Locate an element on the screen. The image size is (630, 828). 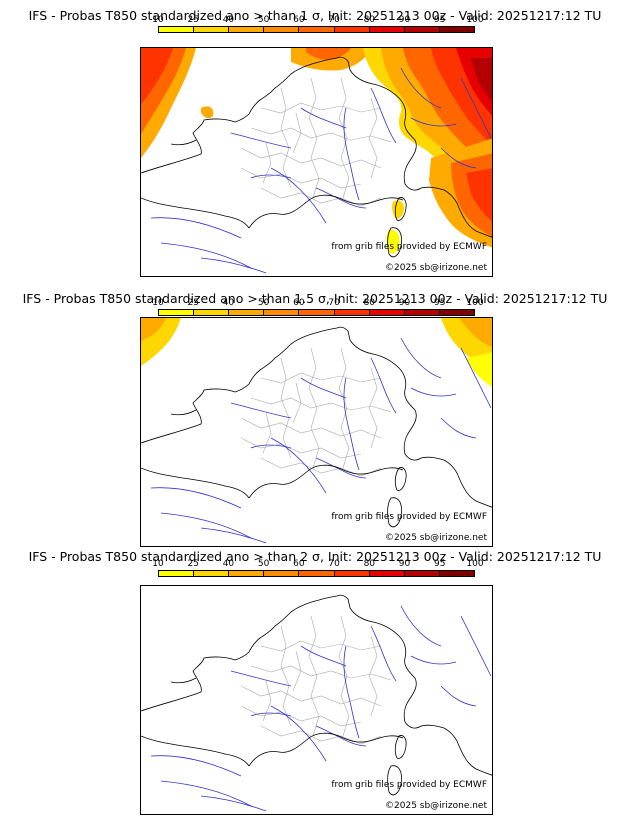
colorbar is located at coordinates (316, 573).